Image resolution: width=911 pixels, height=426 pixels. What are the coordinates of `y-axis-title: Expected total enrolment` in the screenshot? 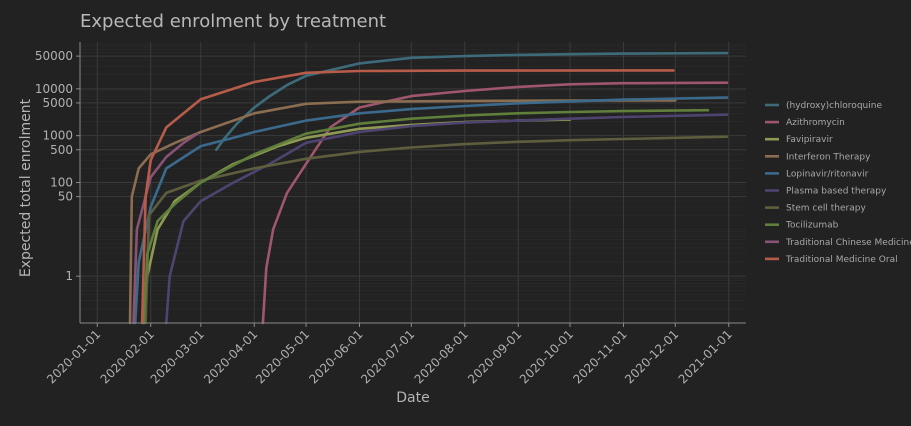 It's located at (26, 187).